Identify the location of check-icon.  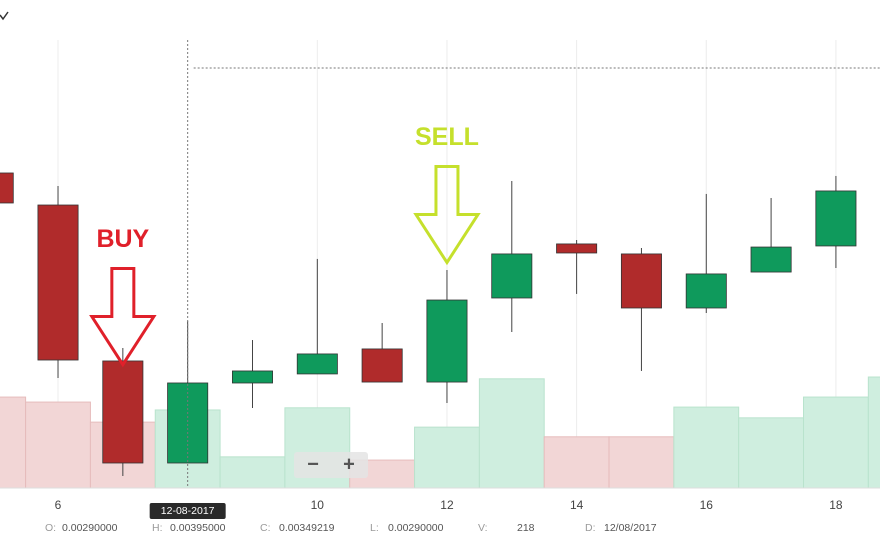
(4, 16).